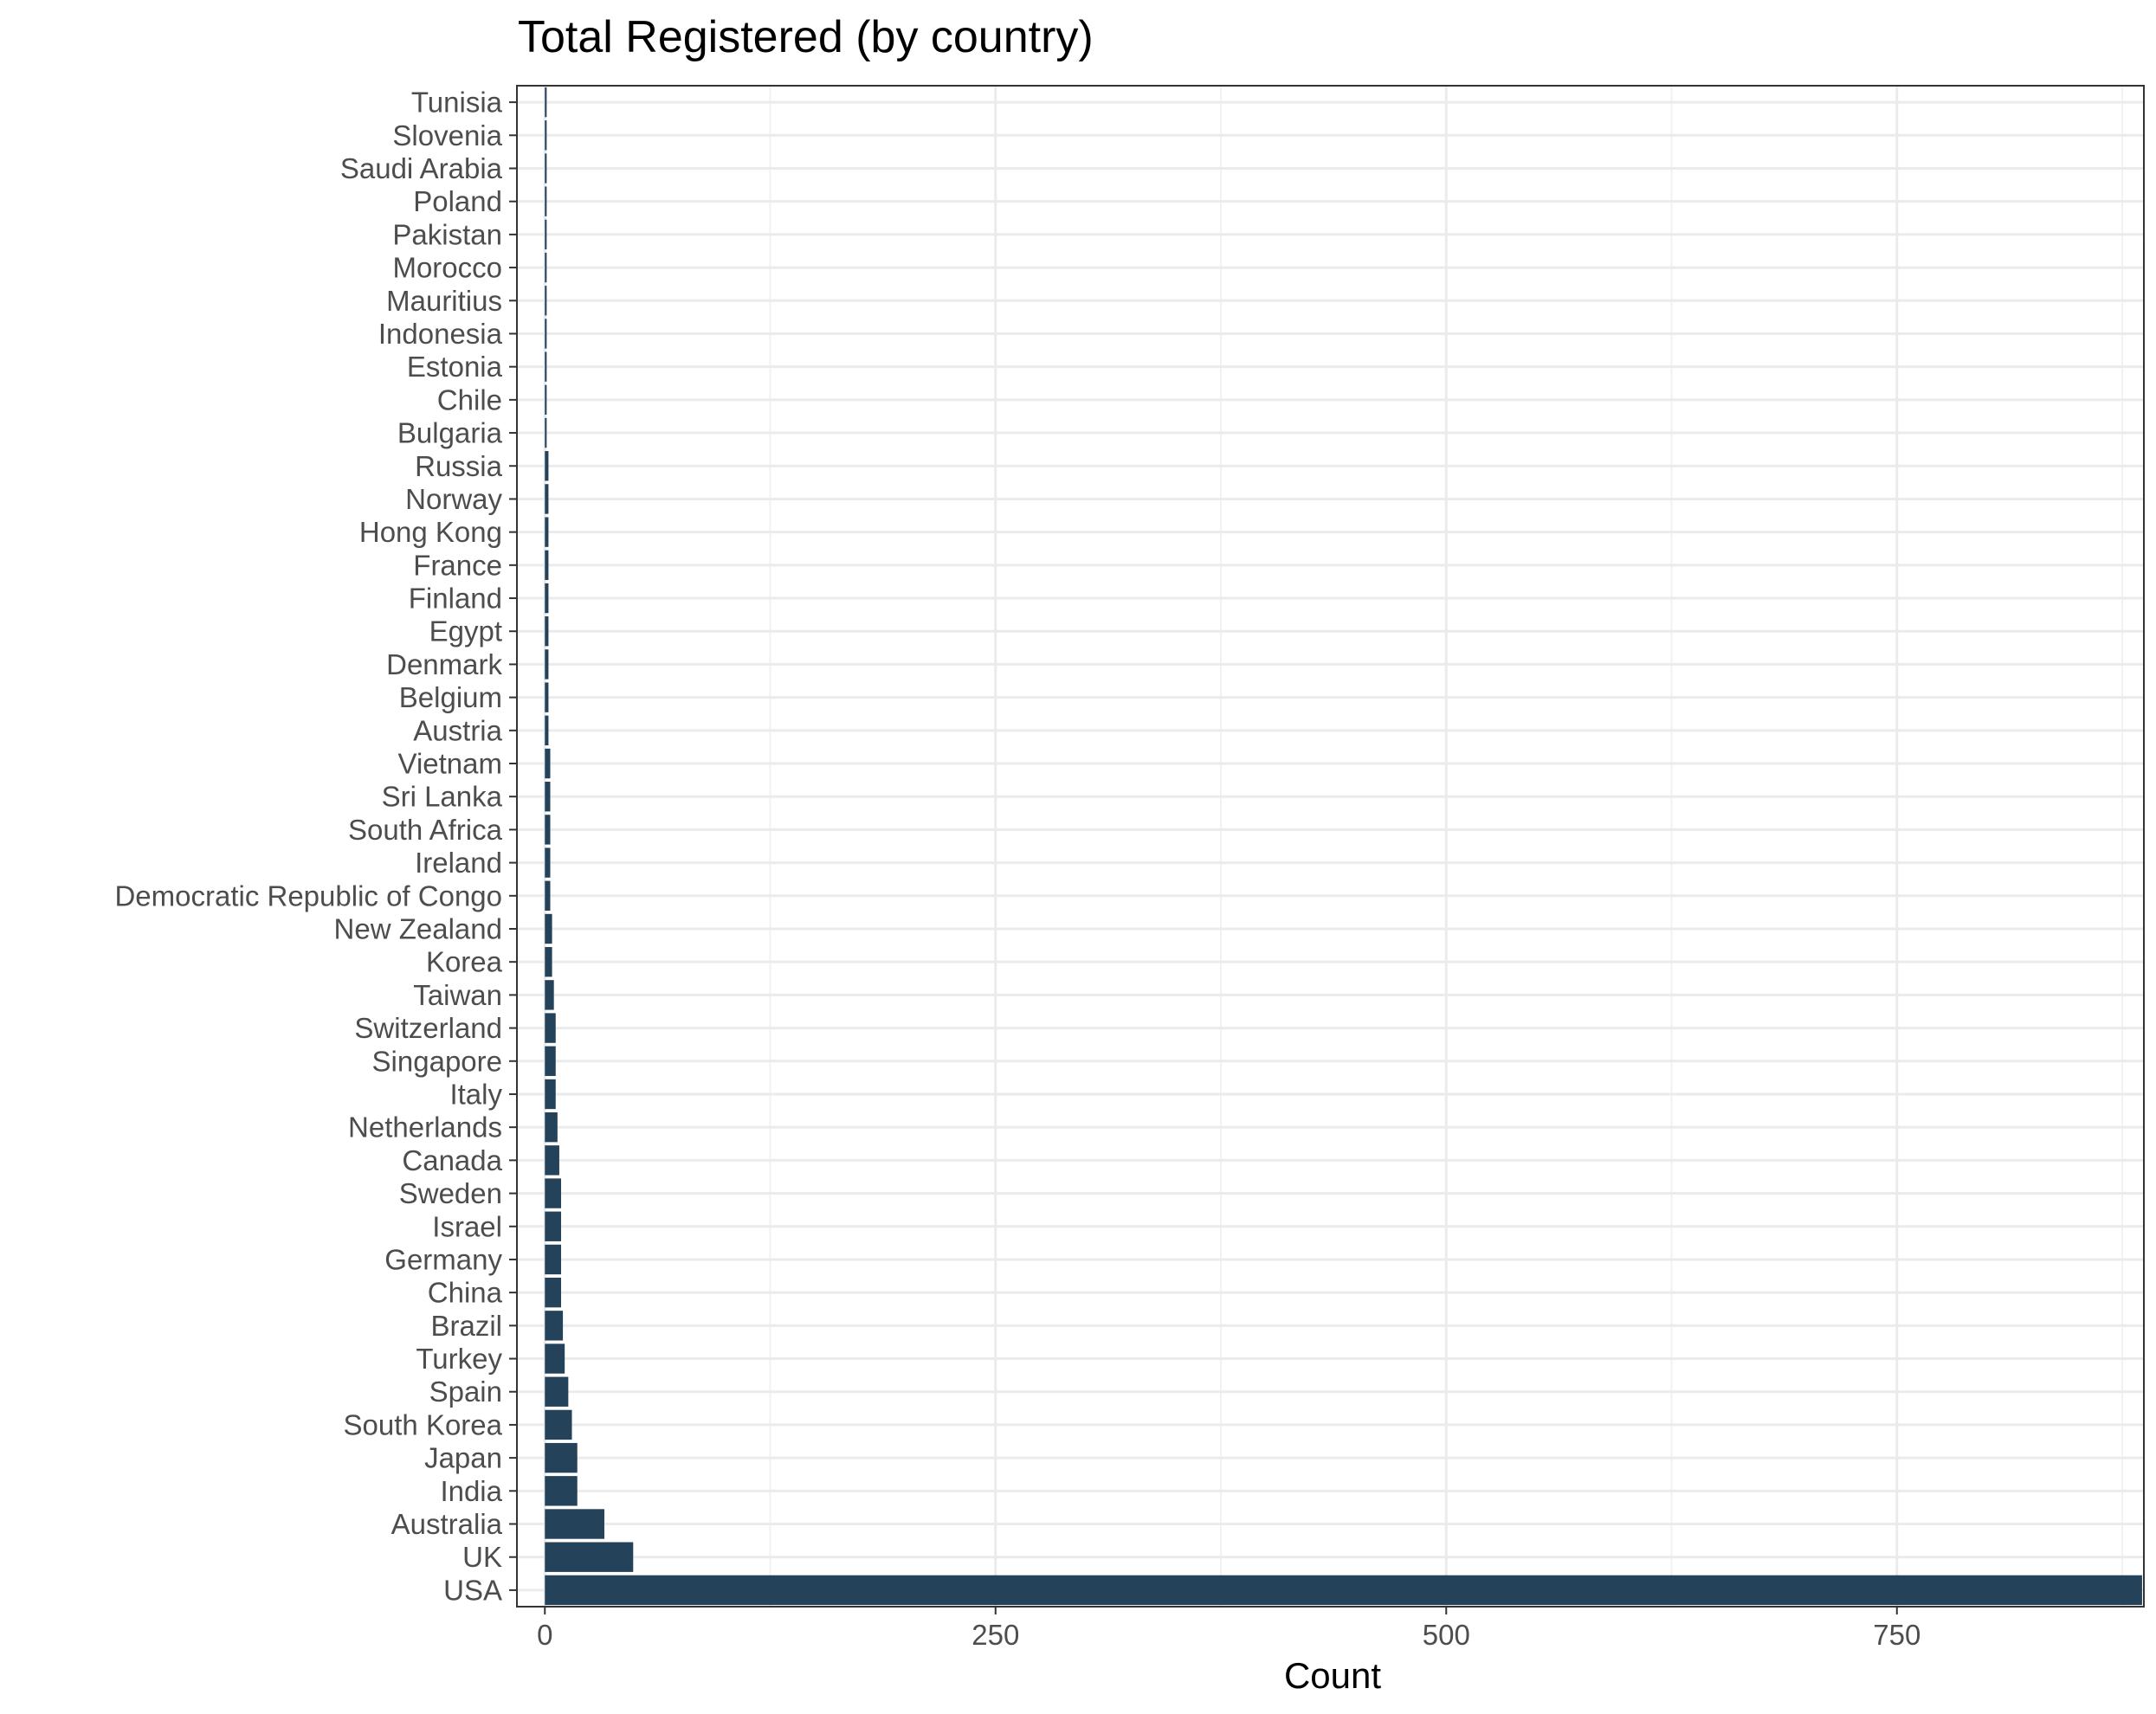 The height and width of the screenshot is (1714, 2156). What do you see at coordinates (437, 1061) in the screenshot?
I see `y-tick-label: Singapore` at bounding box center [437, 1061].